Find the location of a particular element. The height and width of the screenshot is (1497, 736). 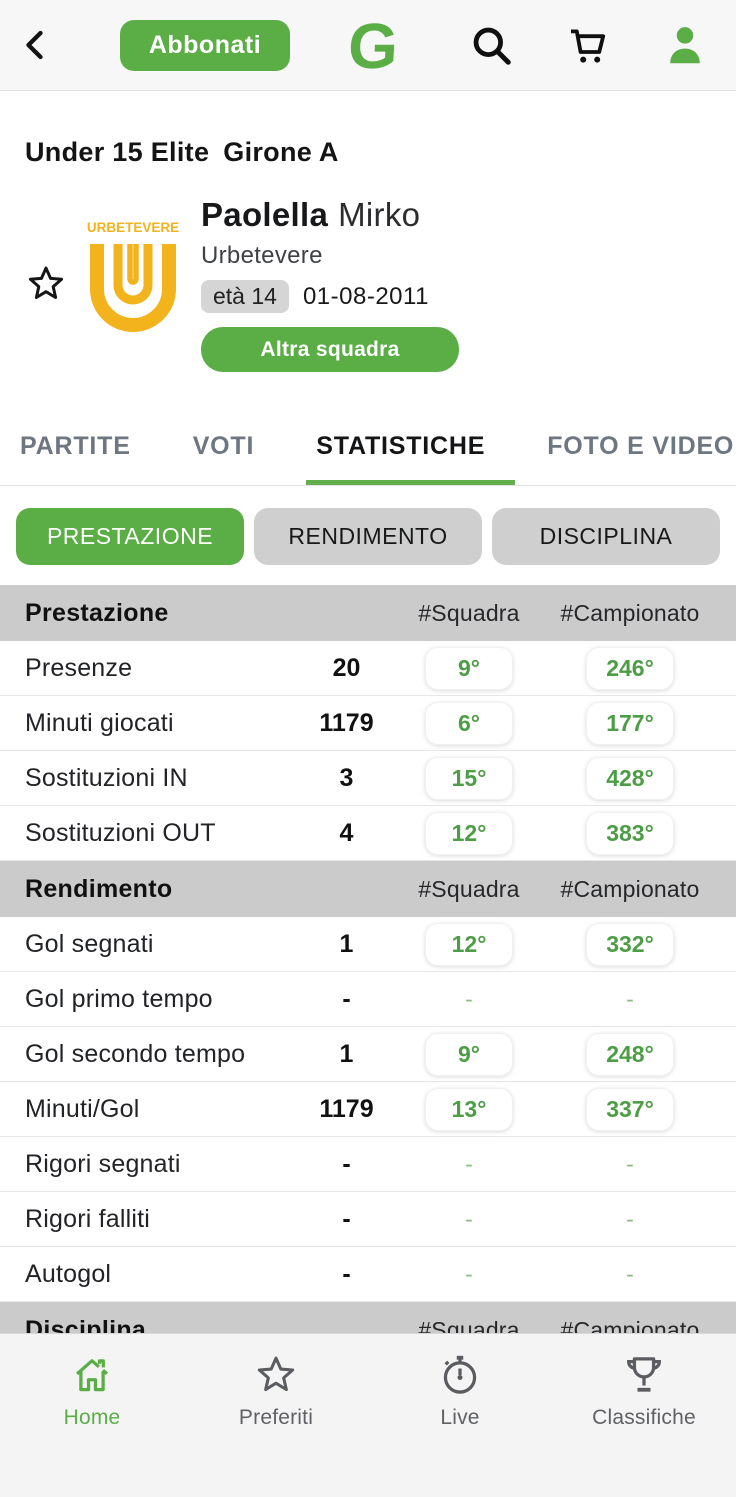

topbar-actions is located at coordinates (588, 45).